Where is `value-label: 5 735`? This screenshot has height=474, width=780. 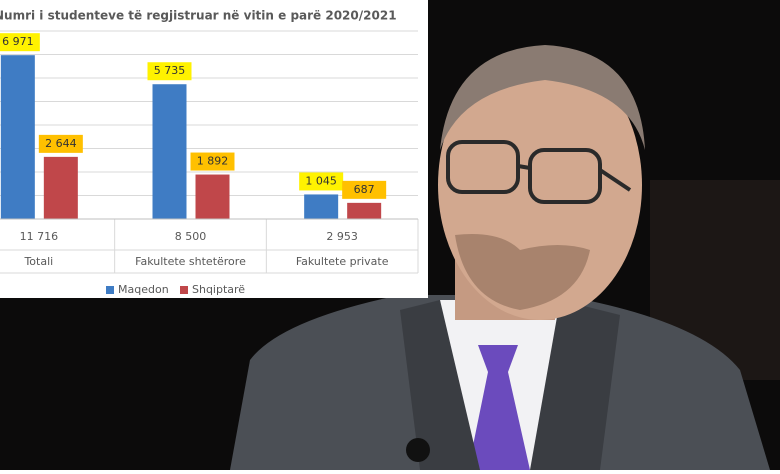 value-label: 5 735 is located at coordinates (170, 70).